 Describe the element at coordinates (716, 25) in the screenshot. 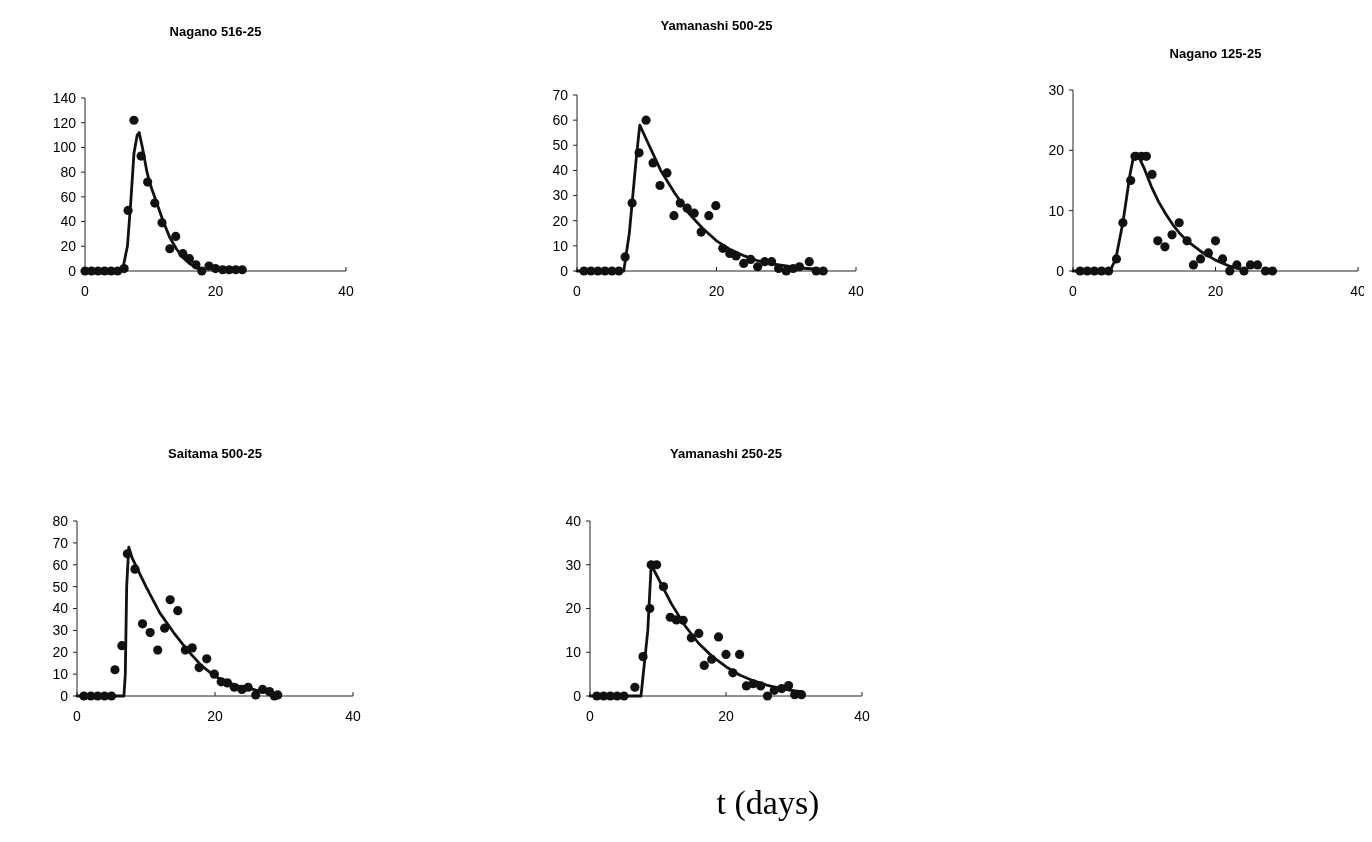

I see `chart-title: Yamanashi 500-25` at that location.